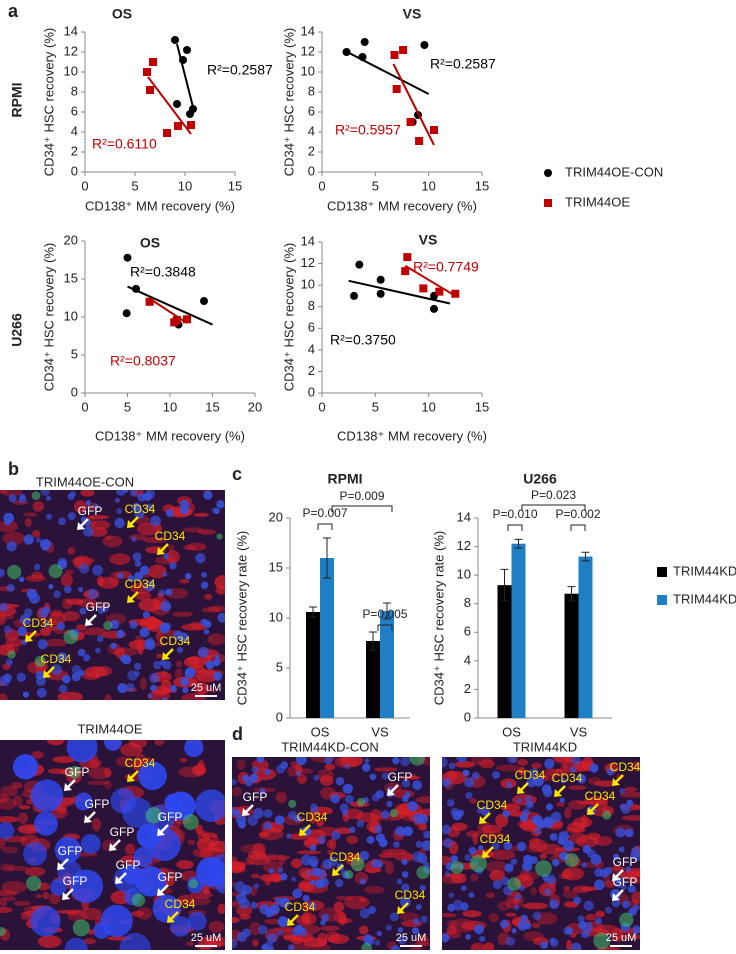  I want to click on chart-title: VS, so click(428, 240).